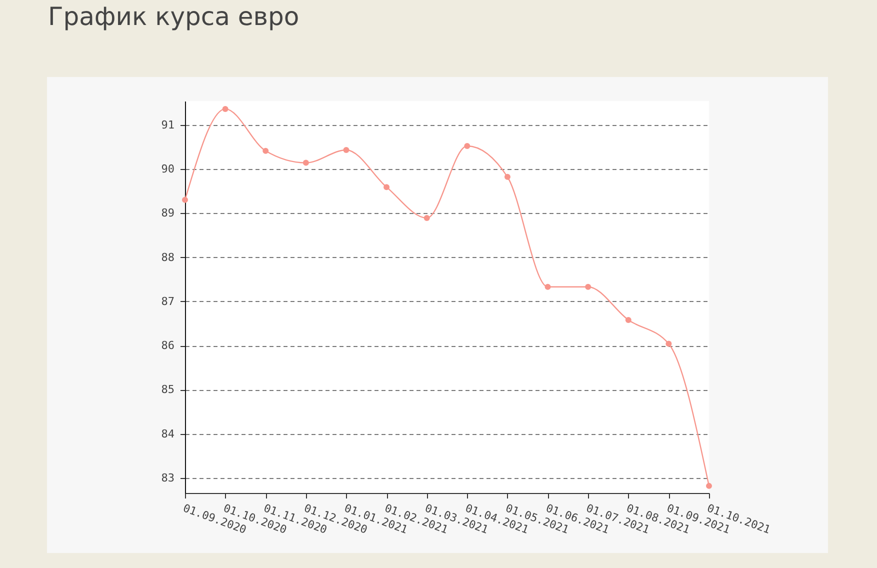  What do you see at coordinates (167, 169) in the screenshot?
I see `y-tick-label: 90` at bounding box center [167, 169].